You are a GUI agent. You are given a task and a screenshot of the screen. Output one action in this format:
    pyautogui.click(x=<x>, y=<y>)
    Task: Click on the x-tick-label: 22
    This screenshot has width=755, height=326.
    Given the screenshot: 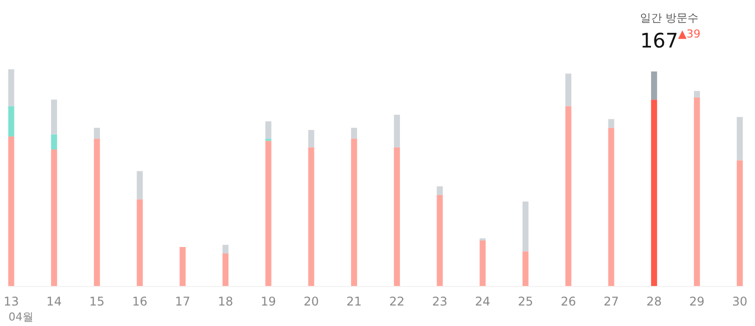 What is the action you would take?
    pyautogui.click(x=397, y=301)
    